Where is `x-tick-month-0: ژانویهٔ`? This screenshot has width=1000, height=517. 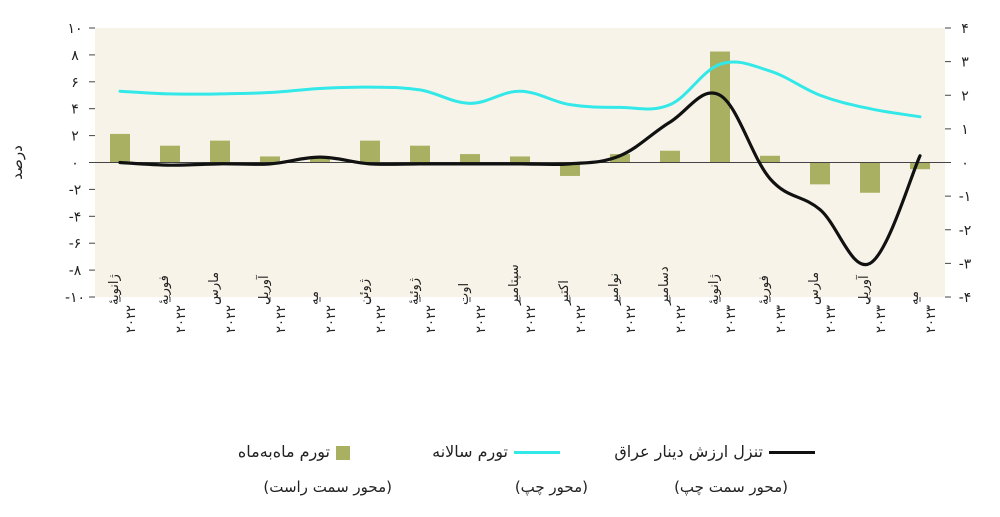 x-tick-month-0: ژانویهٔ is located at coordinates (114, 289).